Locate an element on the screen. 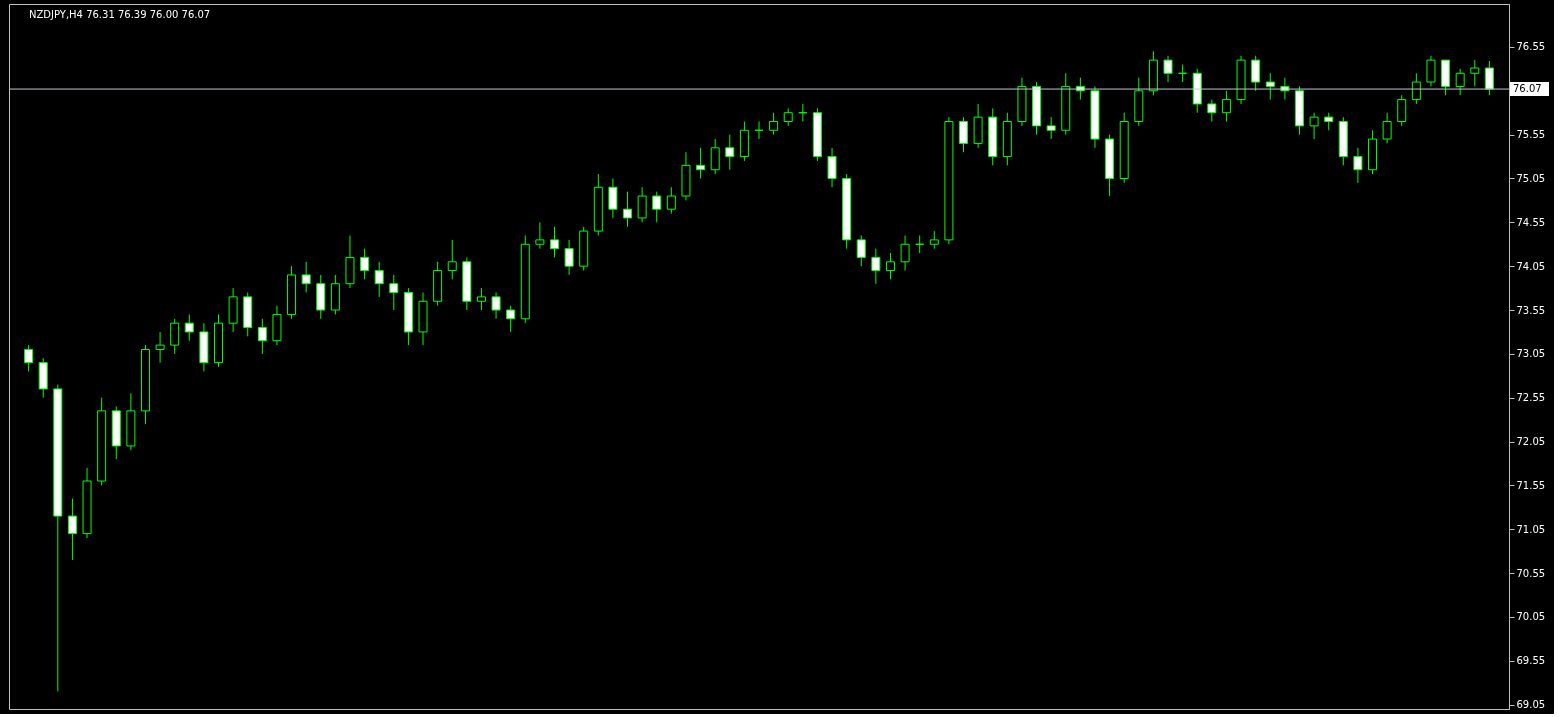  y-tick-label: 71.05 is located at coordinates (1531, 529).